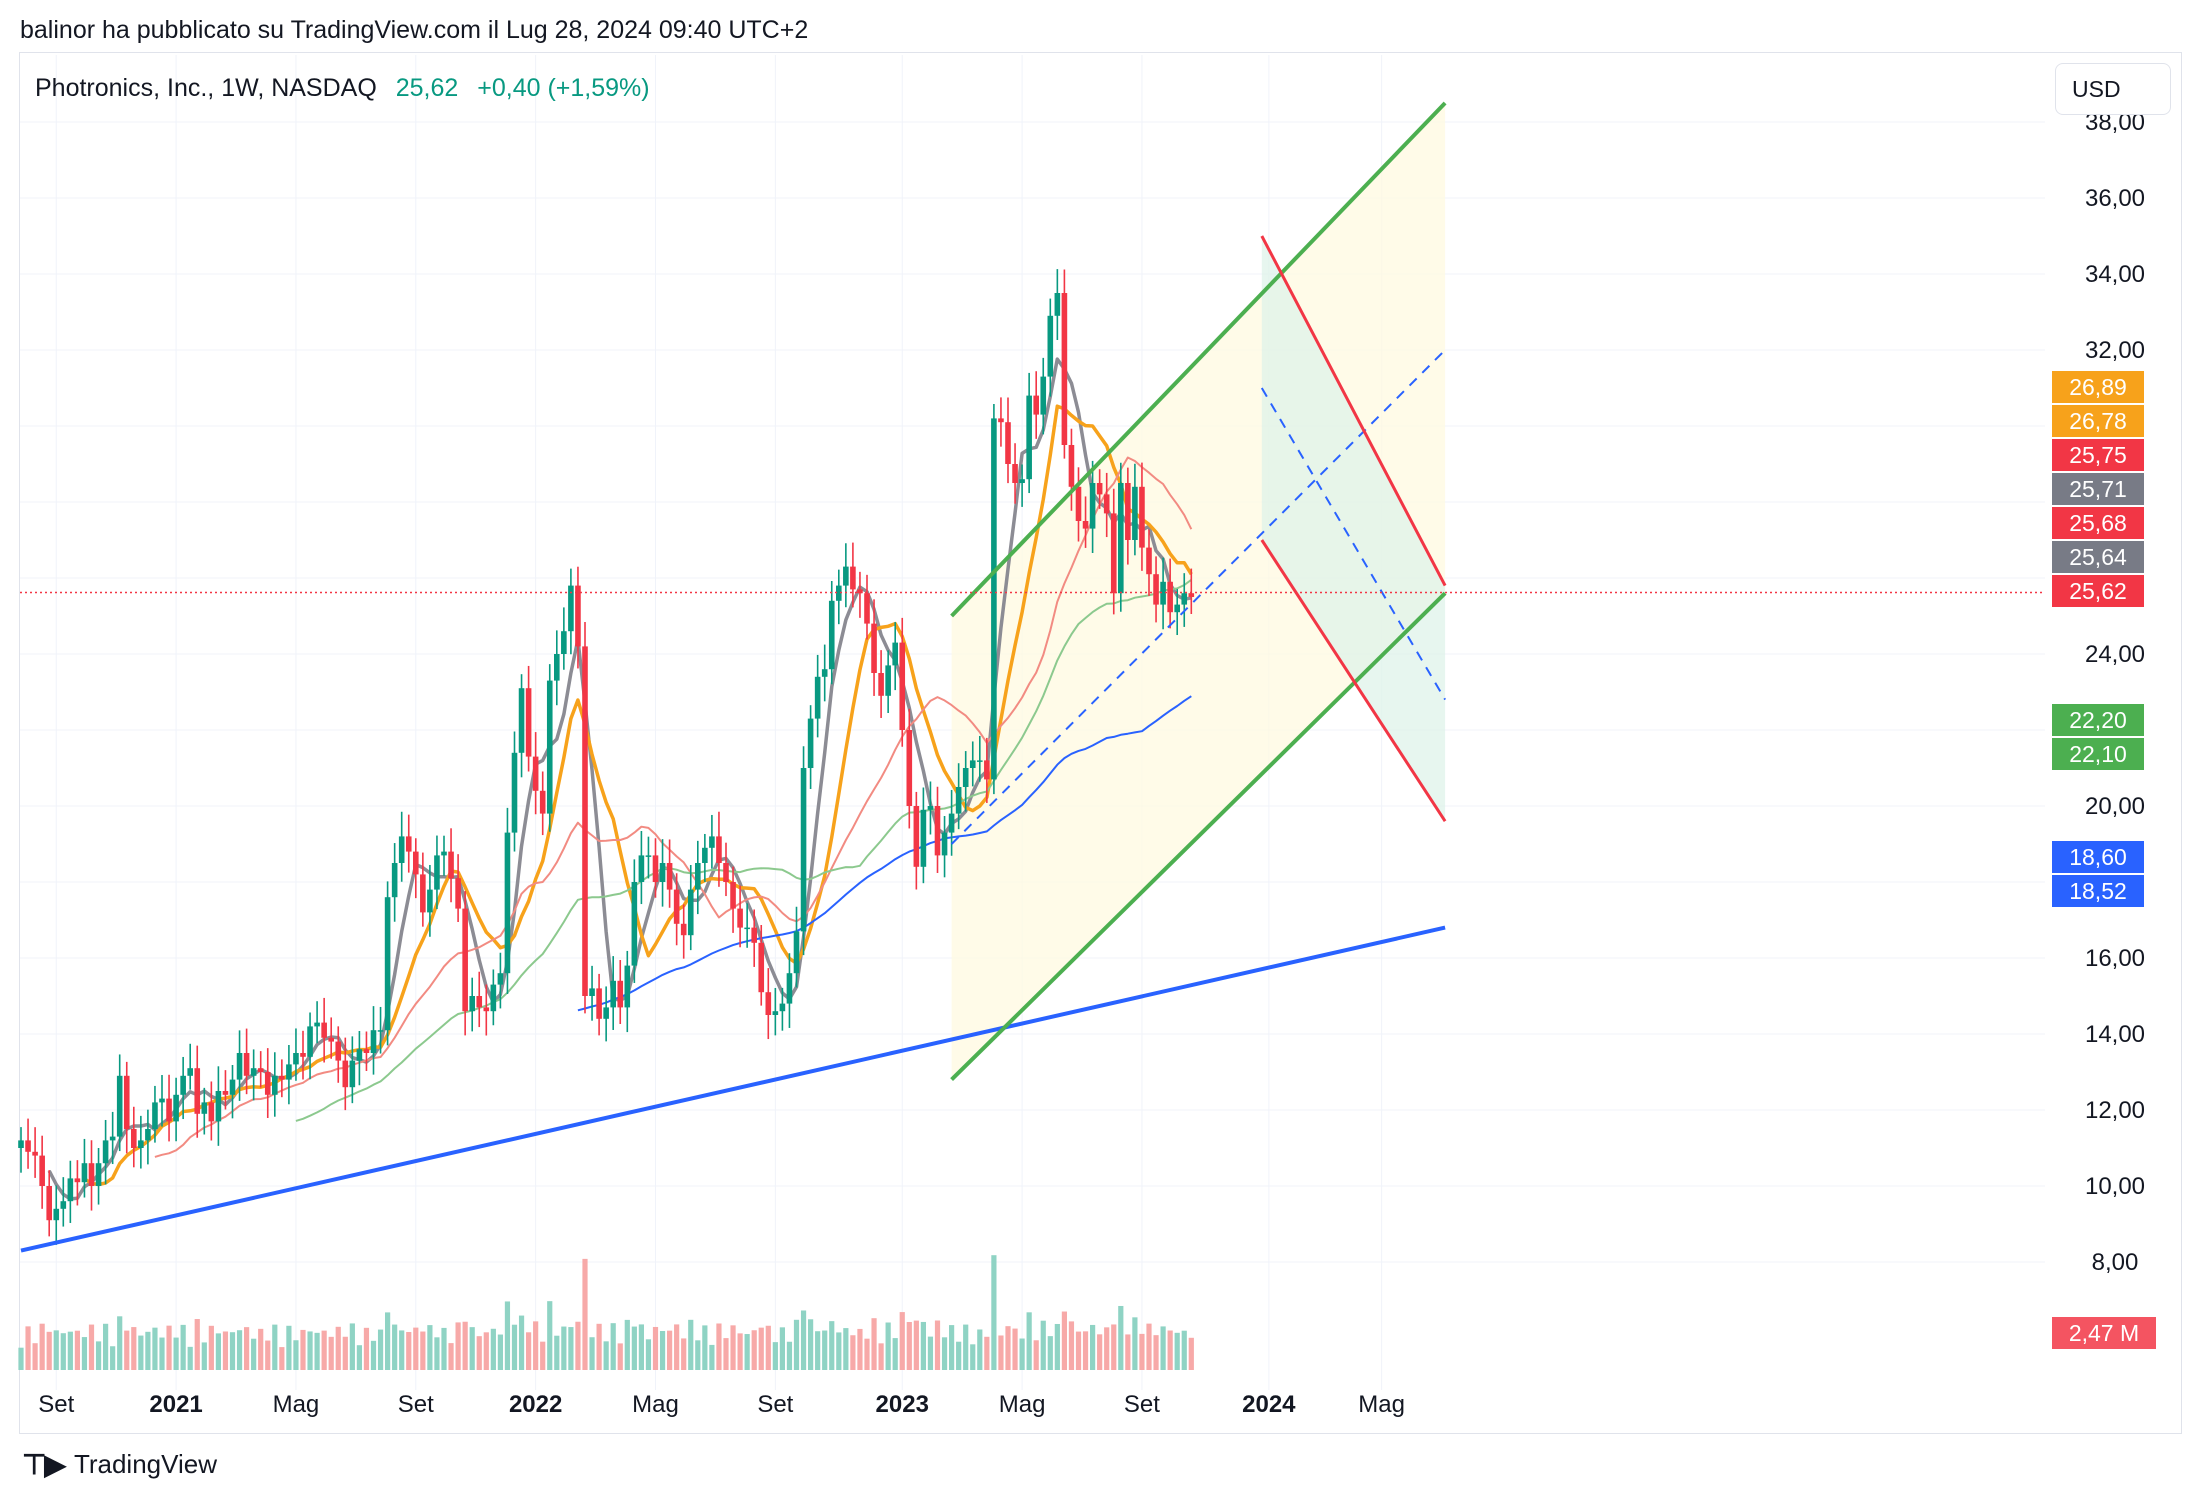 The height and width of the screenshot is (1500, 2200). Describe the element at coordinates (2115, 958) in the screenshot. I see `y-tick-label: 16,00` at that location.